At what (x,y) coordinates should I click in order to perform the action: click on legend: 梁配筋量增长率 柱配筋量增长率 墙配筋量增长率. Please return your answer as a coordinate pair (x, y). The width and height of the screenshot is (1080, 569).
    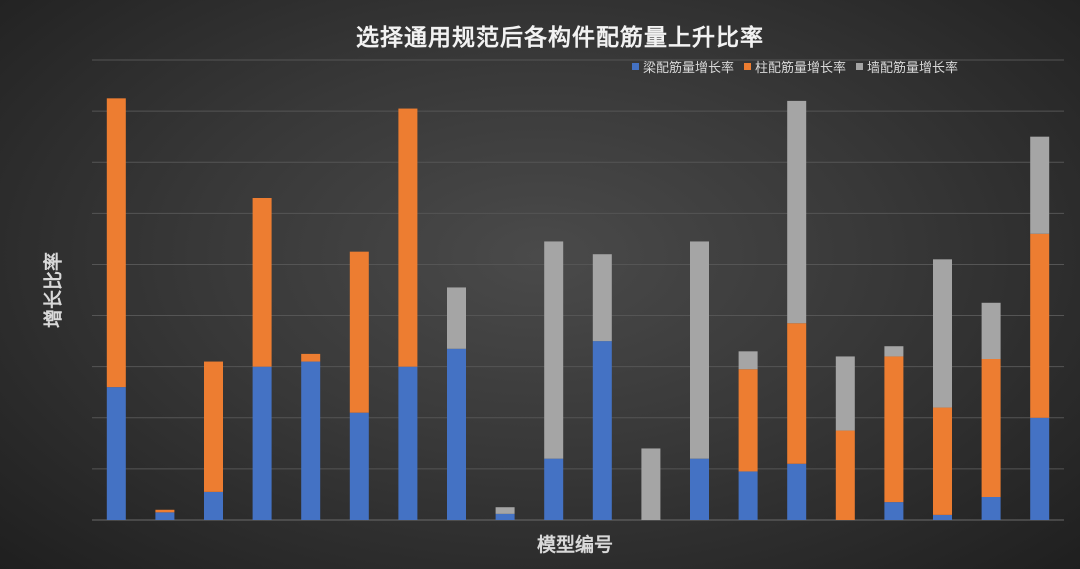
    Looking at the image, I should click on (795, 66).